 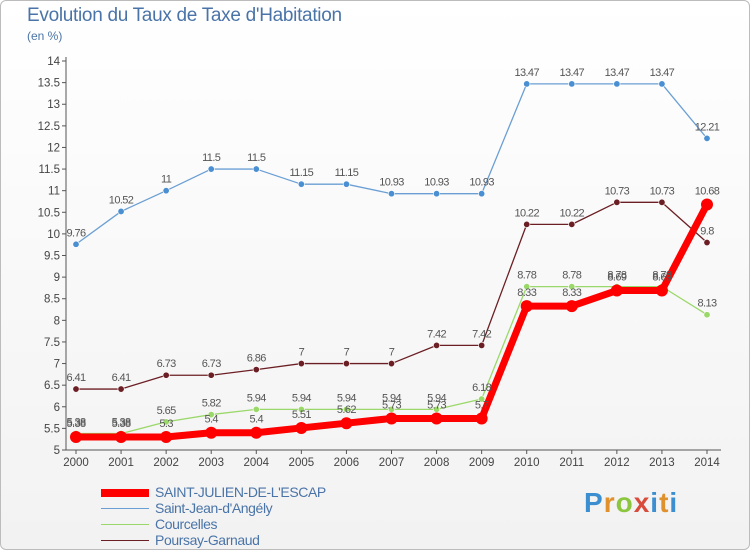 I want to click on data-label-saint-jean-d-ang-ly: 11, so click(x=166, y=180).